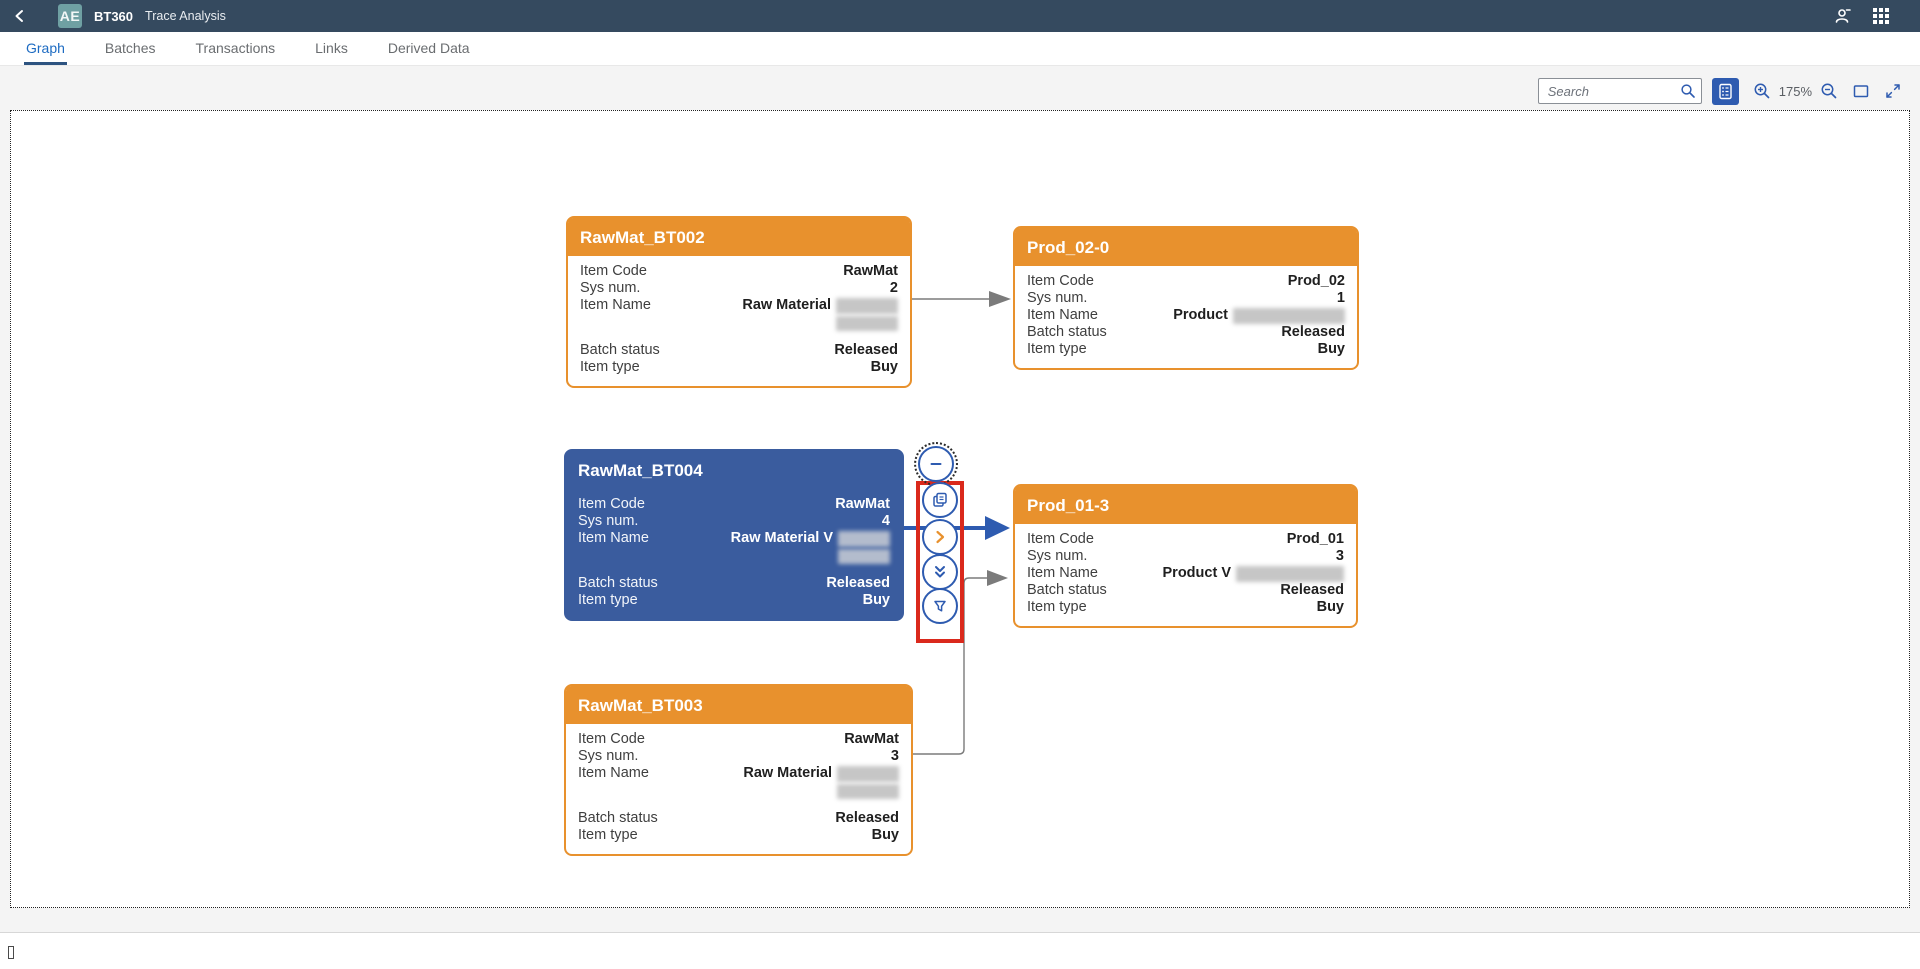 Image resolution: width=1920 pixels, height=969 pixels. I want to click on field-value: Prod_02, so click(1316, 281).